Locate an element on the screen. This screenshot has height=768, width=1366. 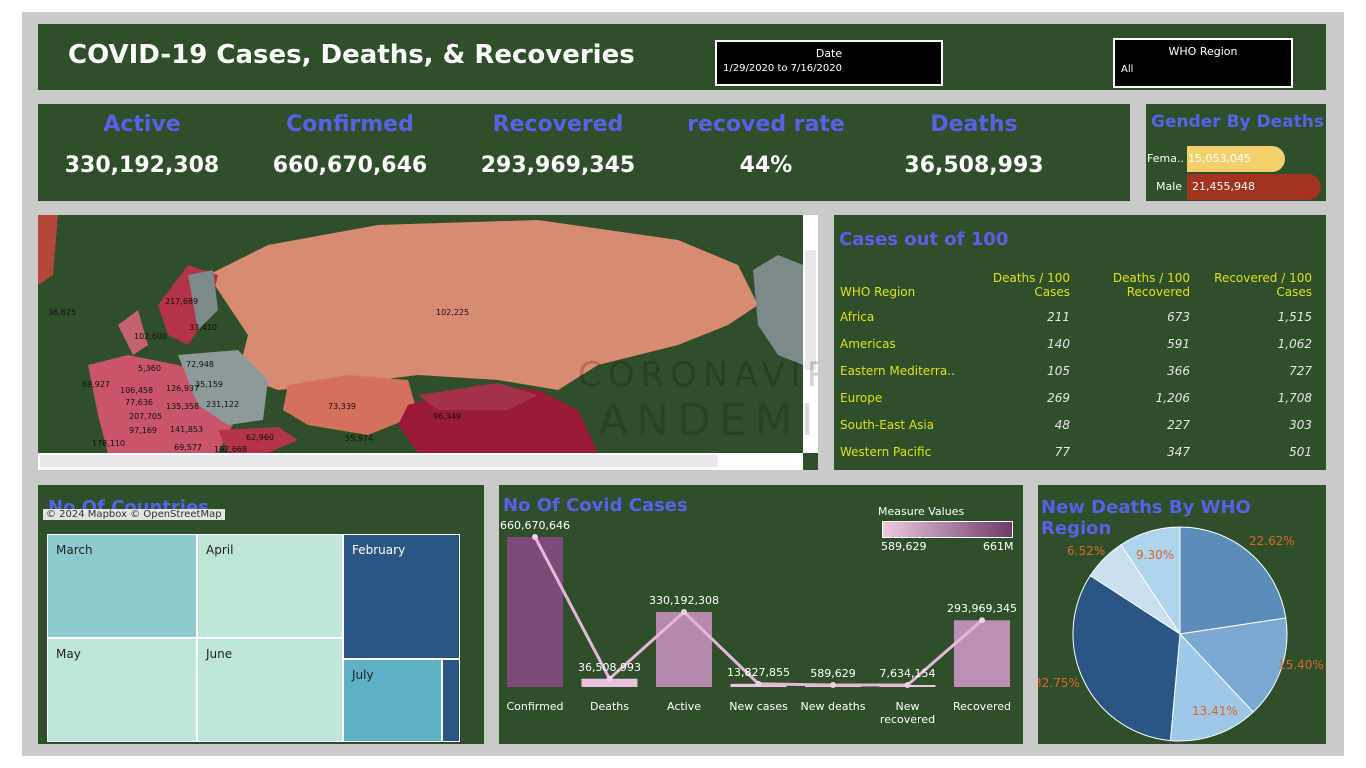
region-filter: WHO Region All is located at coordinates (1203, 63).